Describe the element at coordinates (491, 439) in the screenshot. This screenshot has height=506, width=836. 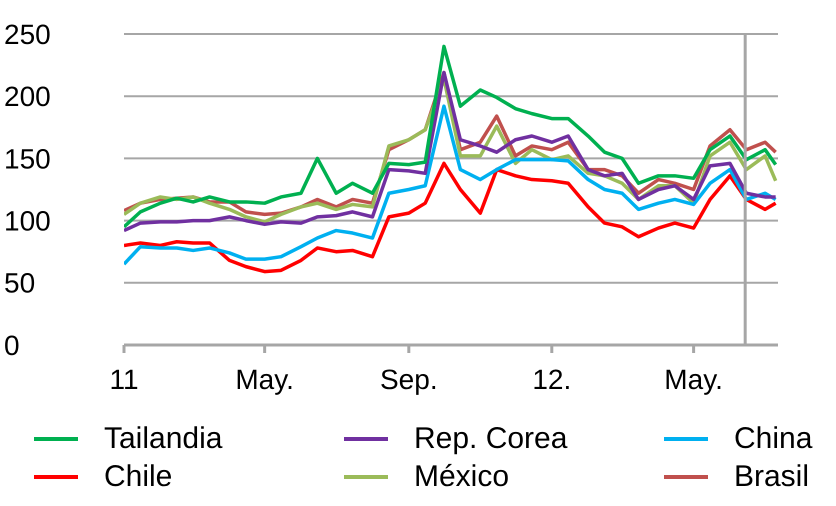
I see `legend-label: Rep. Corea` at that location.